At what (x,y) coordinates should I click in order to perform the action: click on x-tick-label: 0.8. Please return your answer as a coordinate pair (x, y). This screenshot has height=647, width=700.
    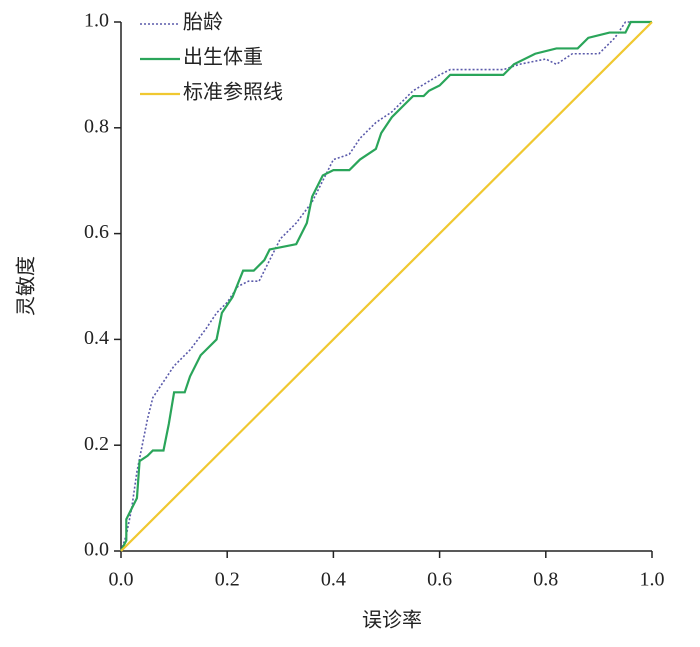
    Looking at the image, I should click on (545, 580).